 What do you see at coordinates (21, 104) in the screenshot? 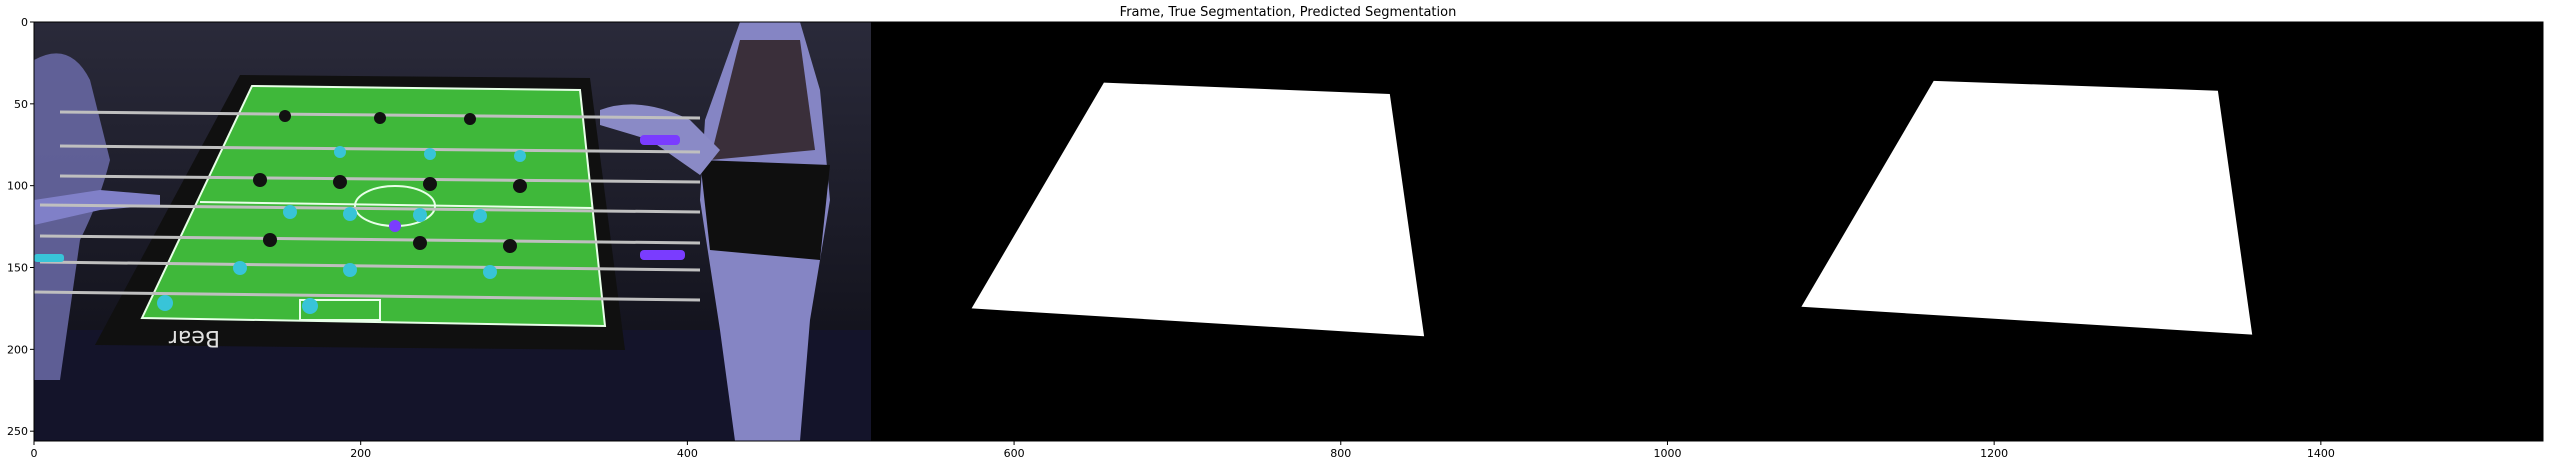
I see `y-tick-label: 50` at bounding box center [21, 104].